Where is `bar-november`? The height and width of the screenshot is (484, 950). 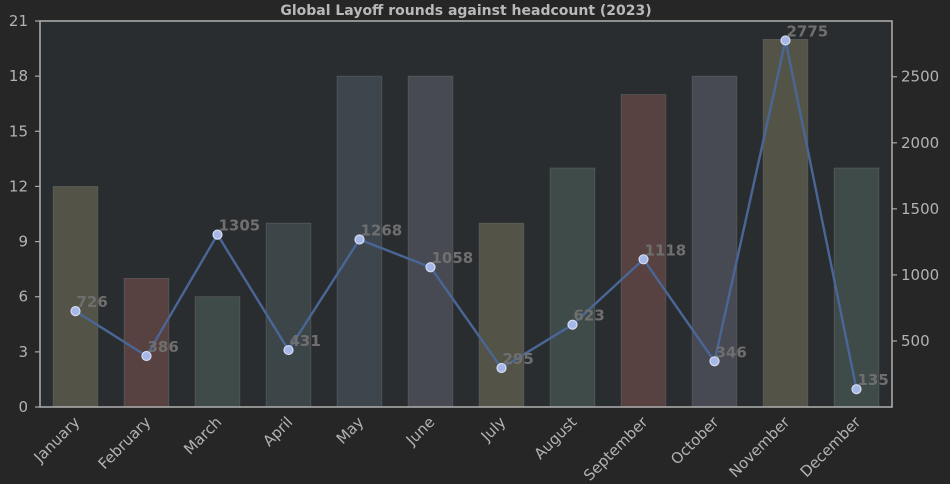
bar-november is located at coordinates (785, 223).